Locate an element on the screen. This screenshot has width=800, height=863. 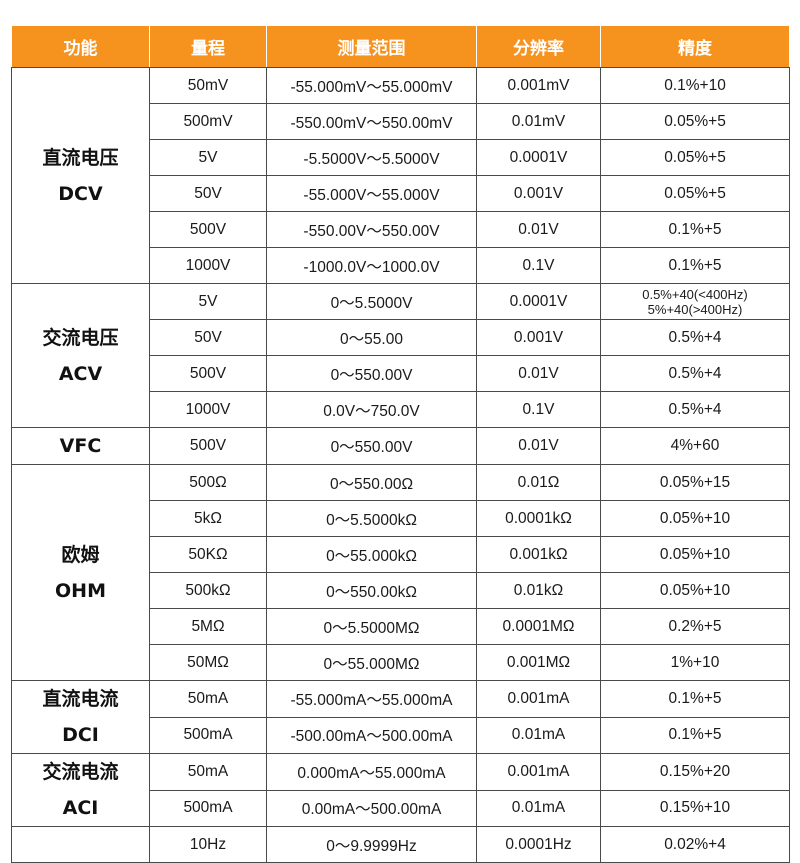
span-cell: 0.00mA～500.00mA is located at coordinates (371, 808).